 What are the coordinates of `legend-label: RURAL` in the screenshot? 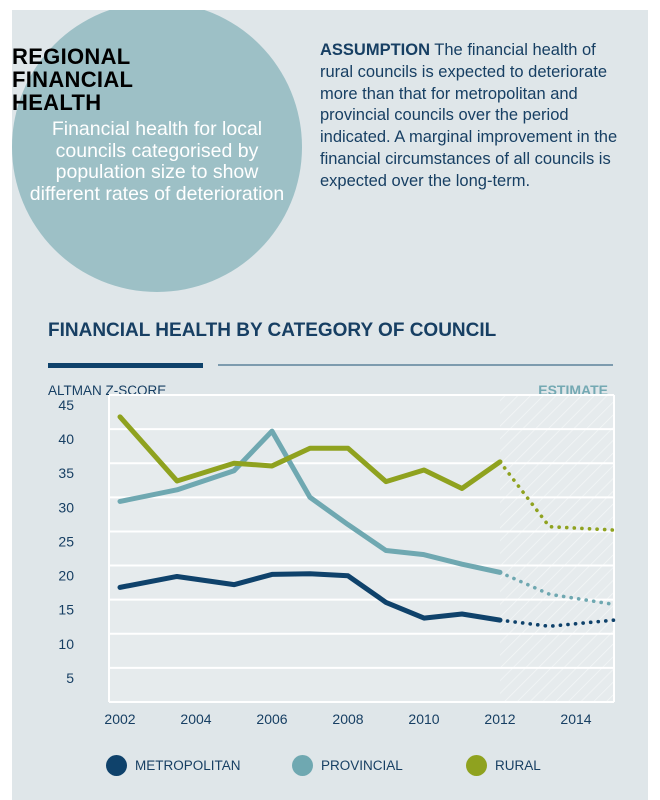 It's located at (518, 765).